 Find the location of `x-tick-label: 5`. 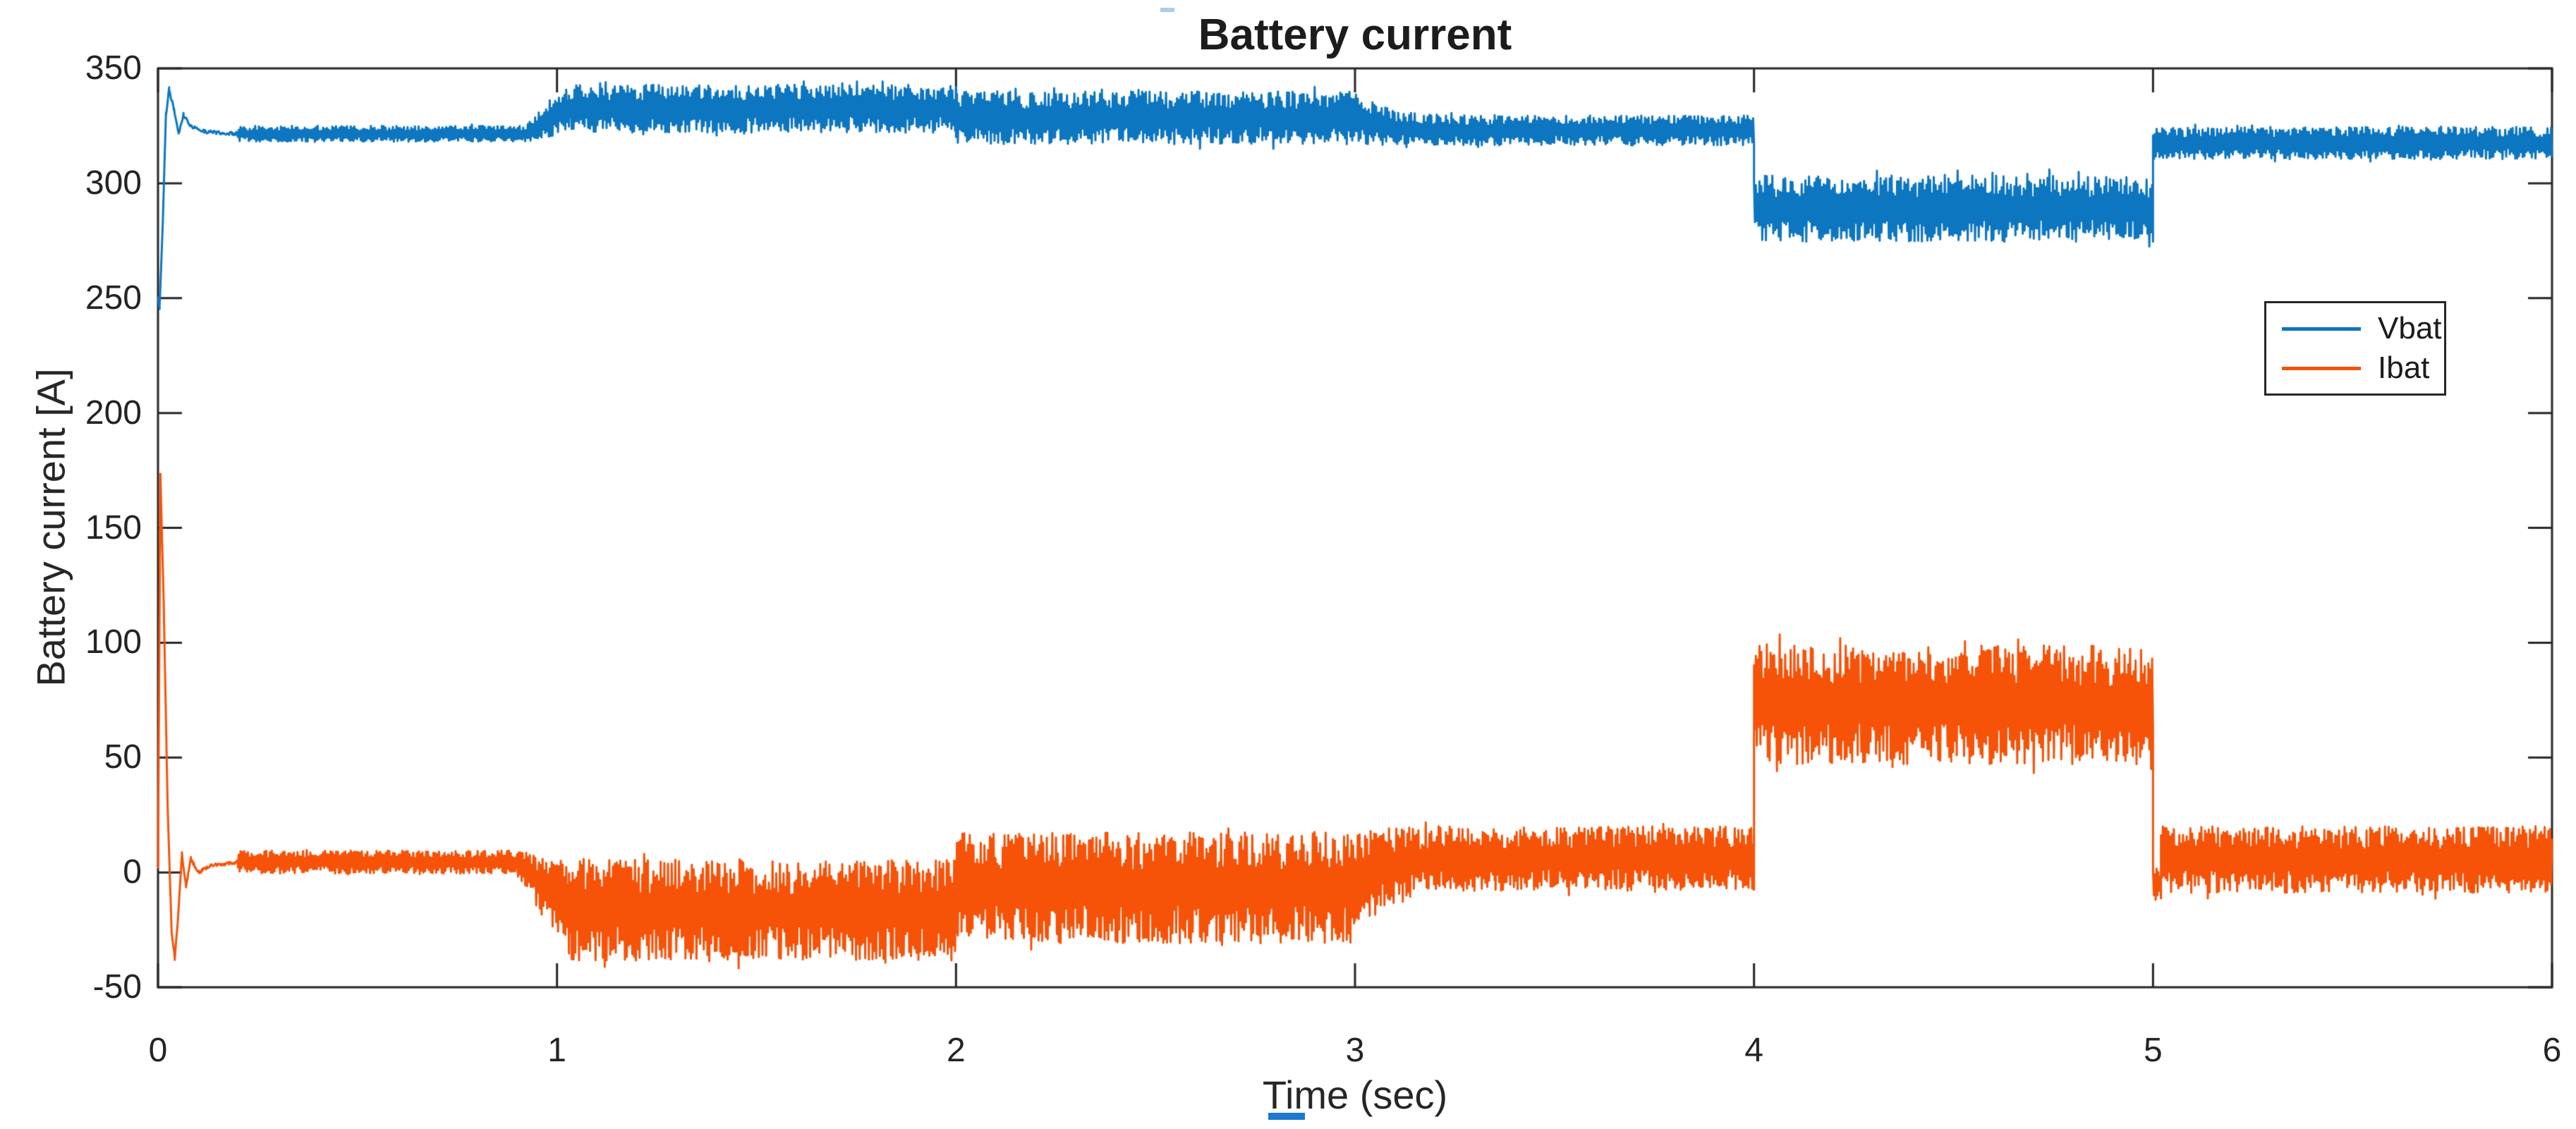

x-tick-label: 5 is located at coordinates (2153, 1050).